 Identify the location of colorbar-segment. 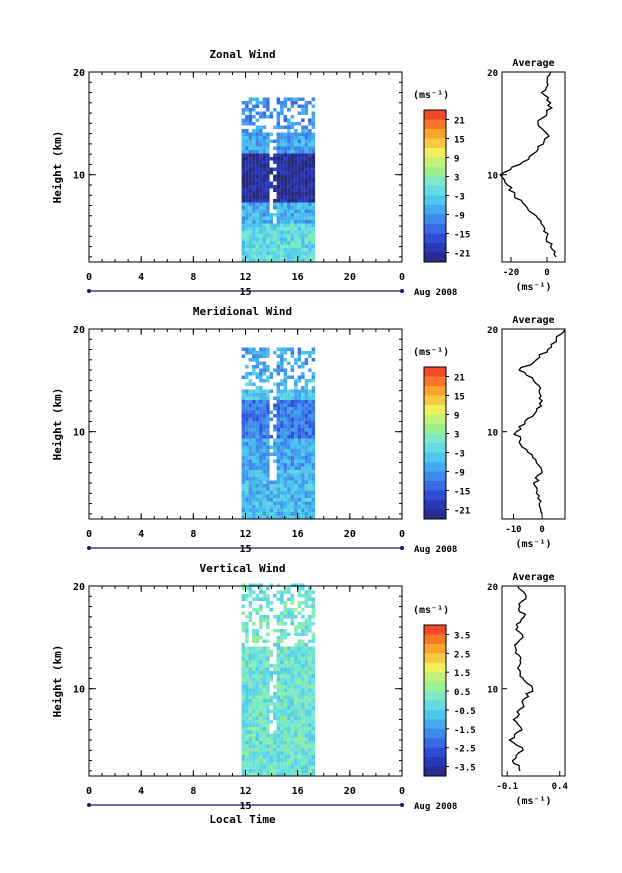
(435, 229).